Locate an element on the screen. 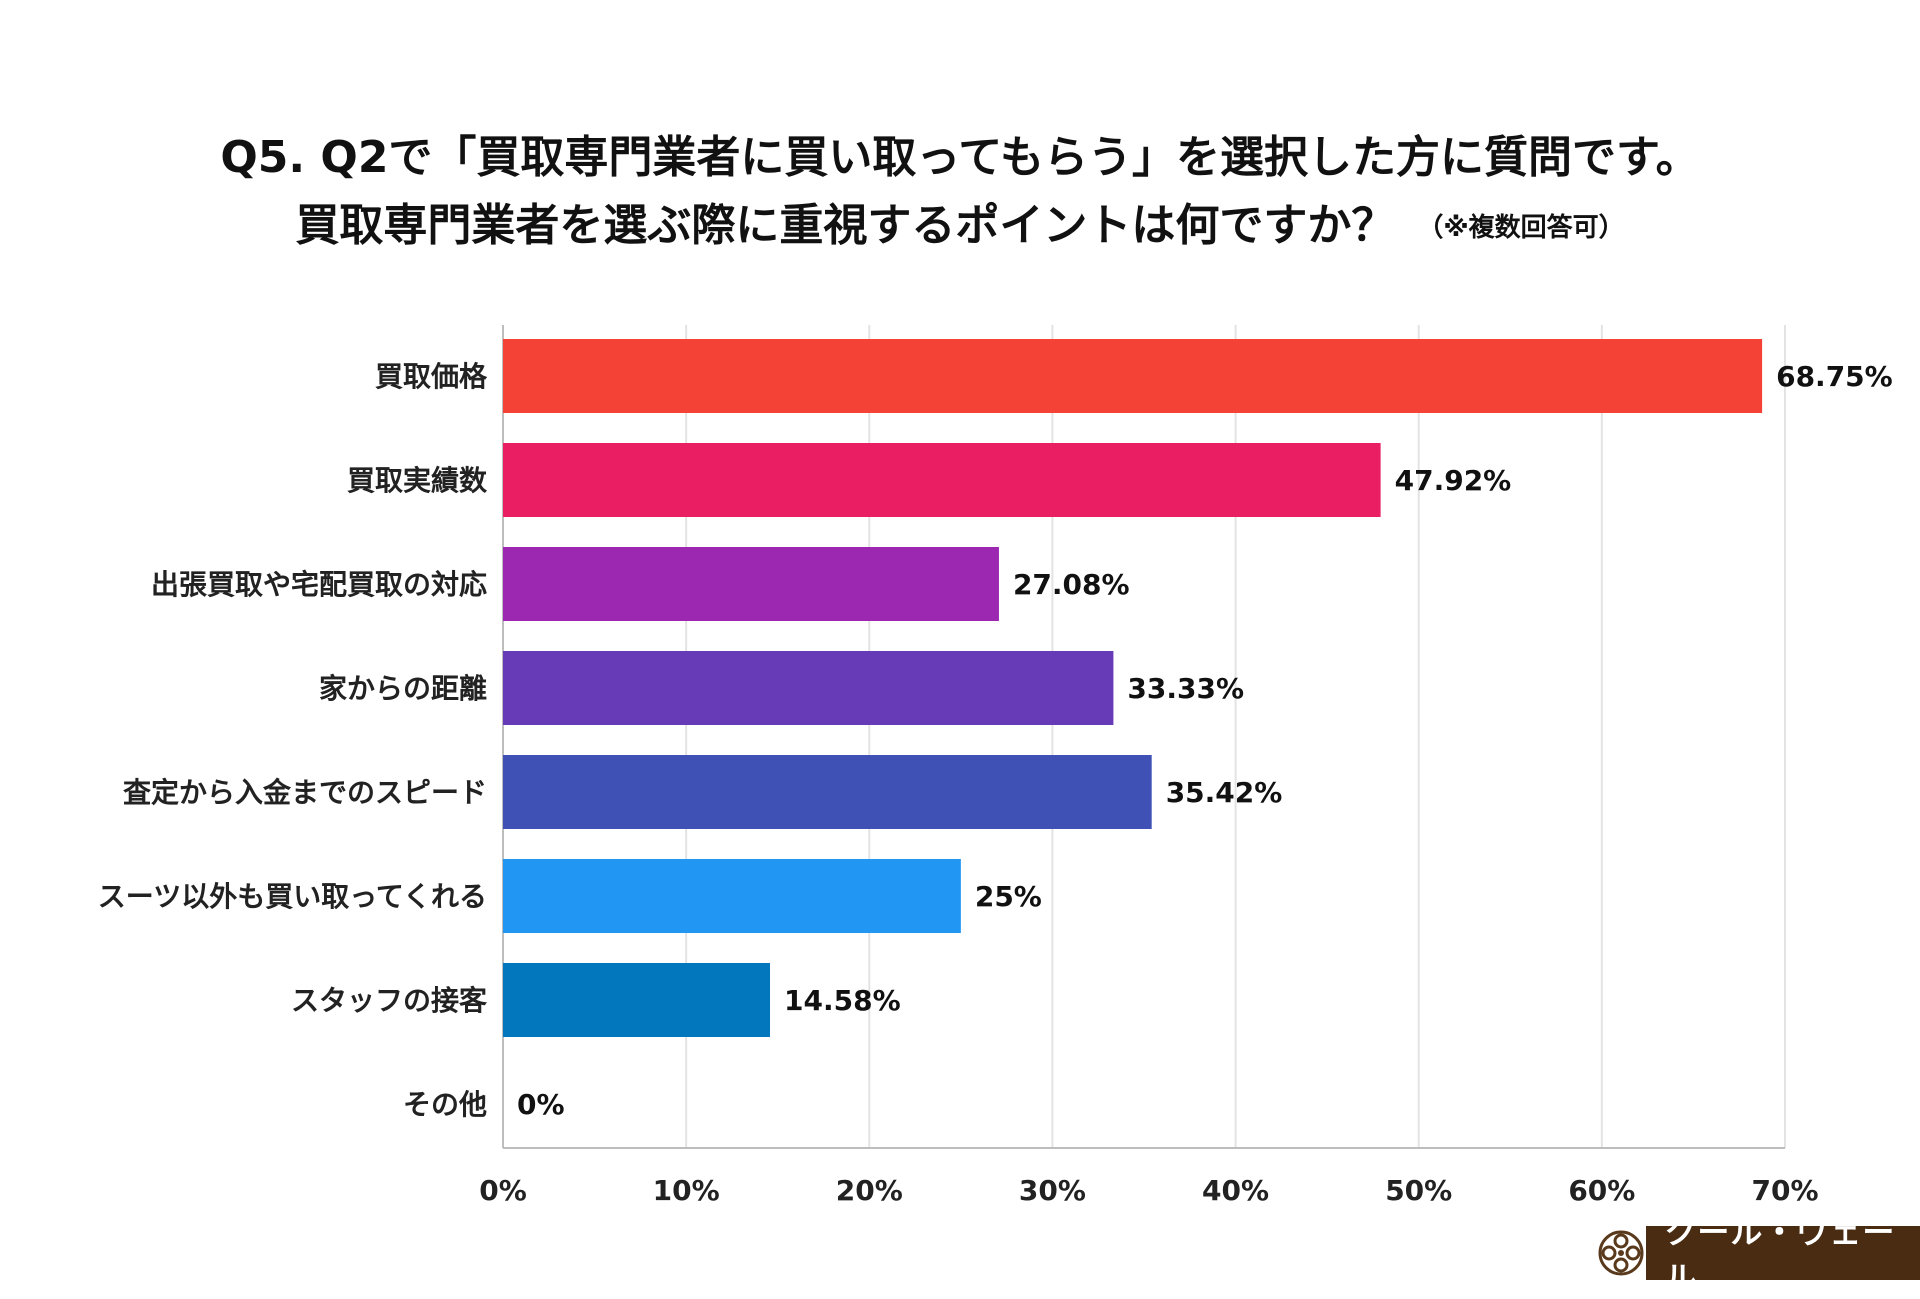  category-label: その他 is located at coordinates (445, 1104).